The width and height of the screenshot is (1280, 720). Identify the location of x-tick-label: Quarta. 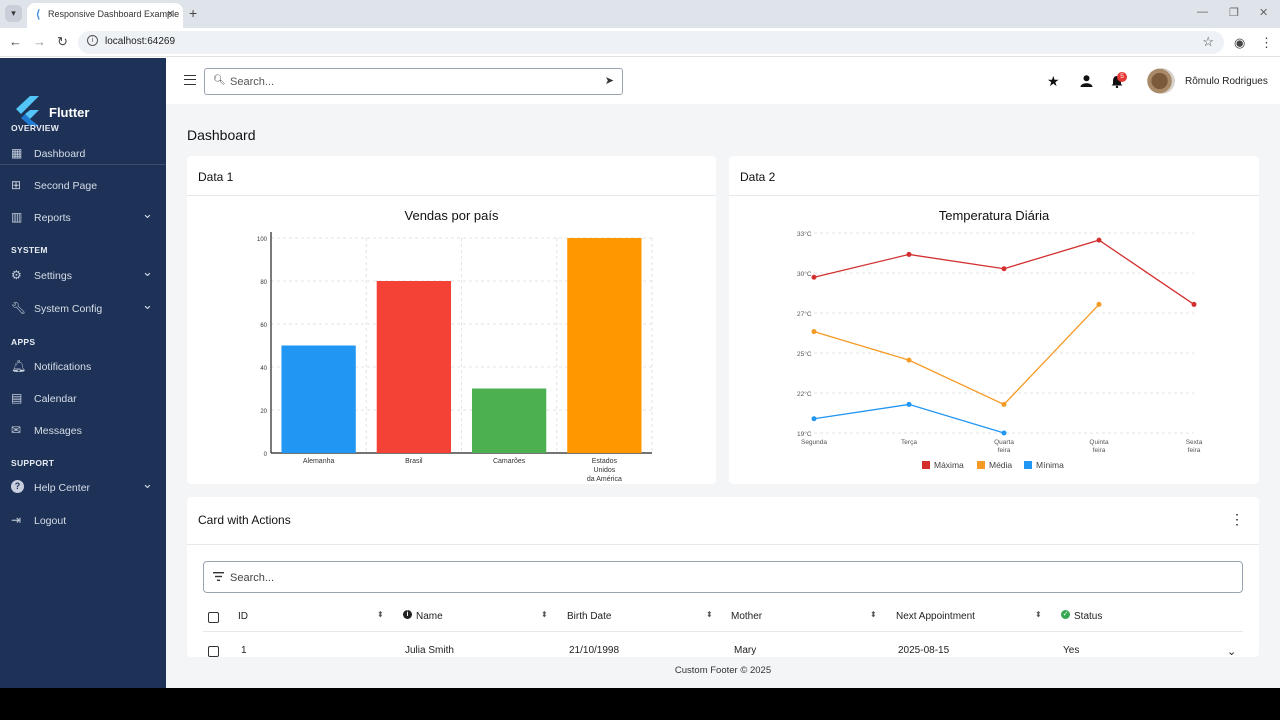
(1004, 442).